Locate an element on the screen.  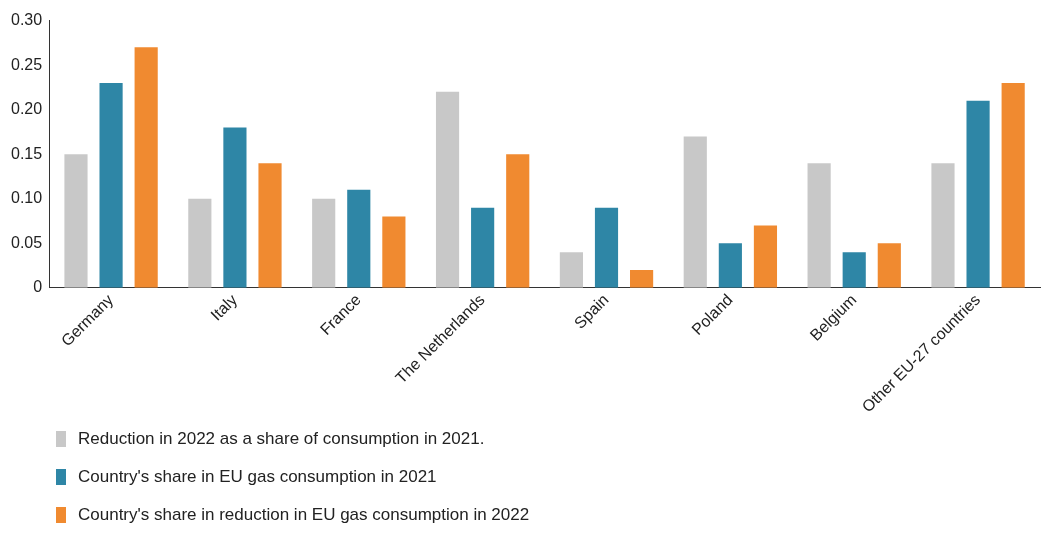
legend-label: Reduction in 2022 as a share of consumption in 2021. is located at coordinates (281, 439).